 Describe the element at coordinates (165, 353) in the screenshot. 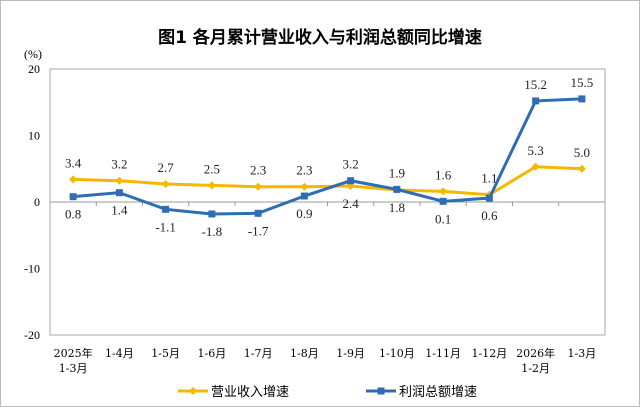

I see `x-tick-label: 1-5月` at that location.